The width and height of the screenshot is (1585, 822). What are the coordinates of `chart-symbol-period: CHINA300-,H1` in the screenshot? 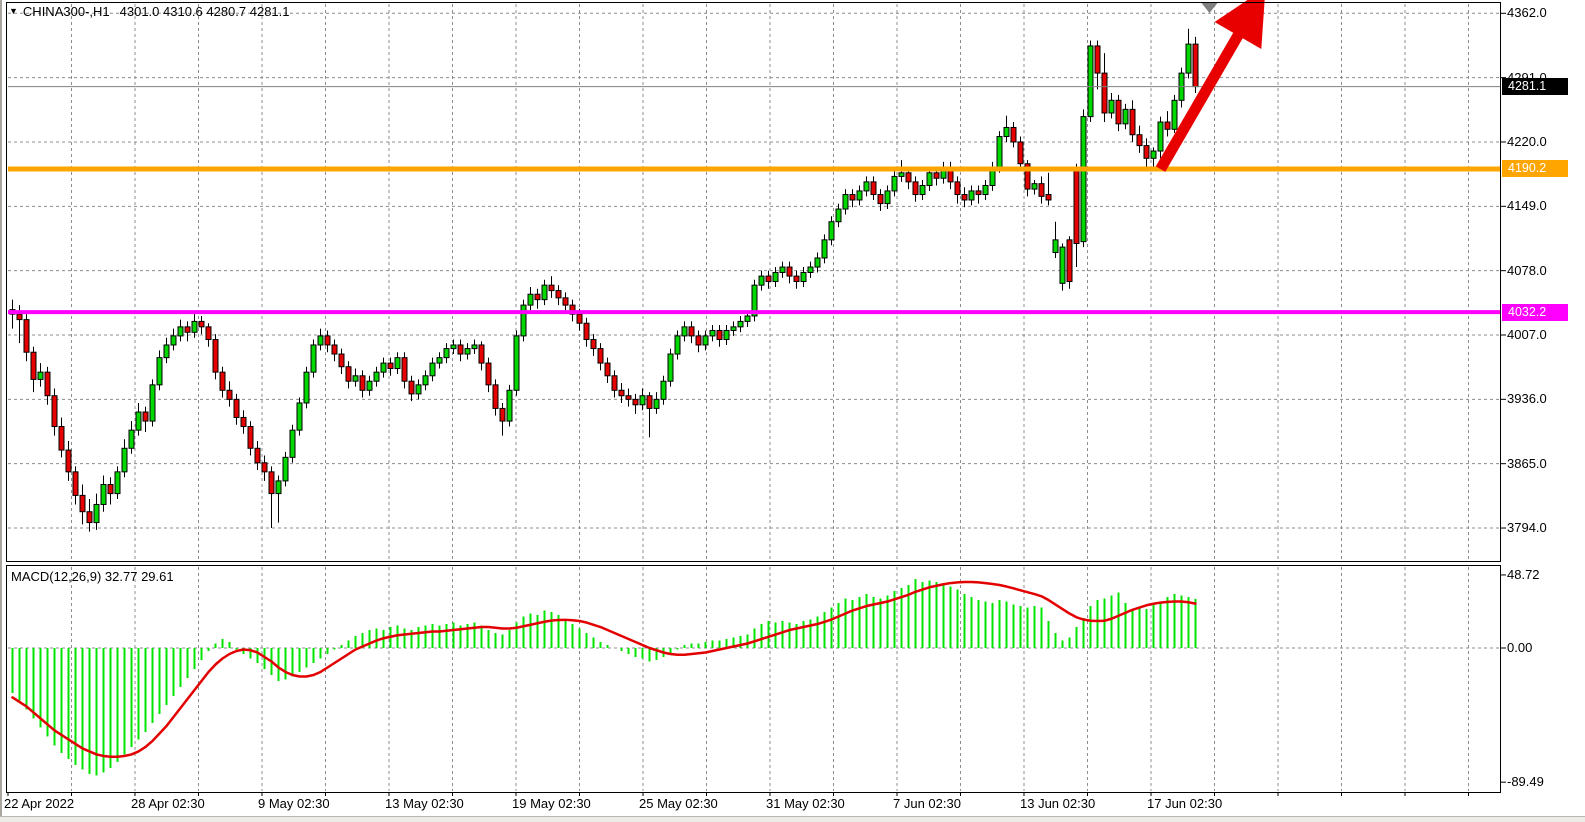 It's located at (66, 11).